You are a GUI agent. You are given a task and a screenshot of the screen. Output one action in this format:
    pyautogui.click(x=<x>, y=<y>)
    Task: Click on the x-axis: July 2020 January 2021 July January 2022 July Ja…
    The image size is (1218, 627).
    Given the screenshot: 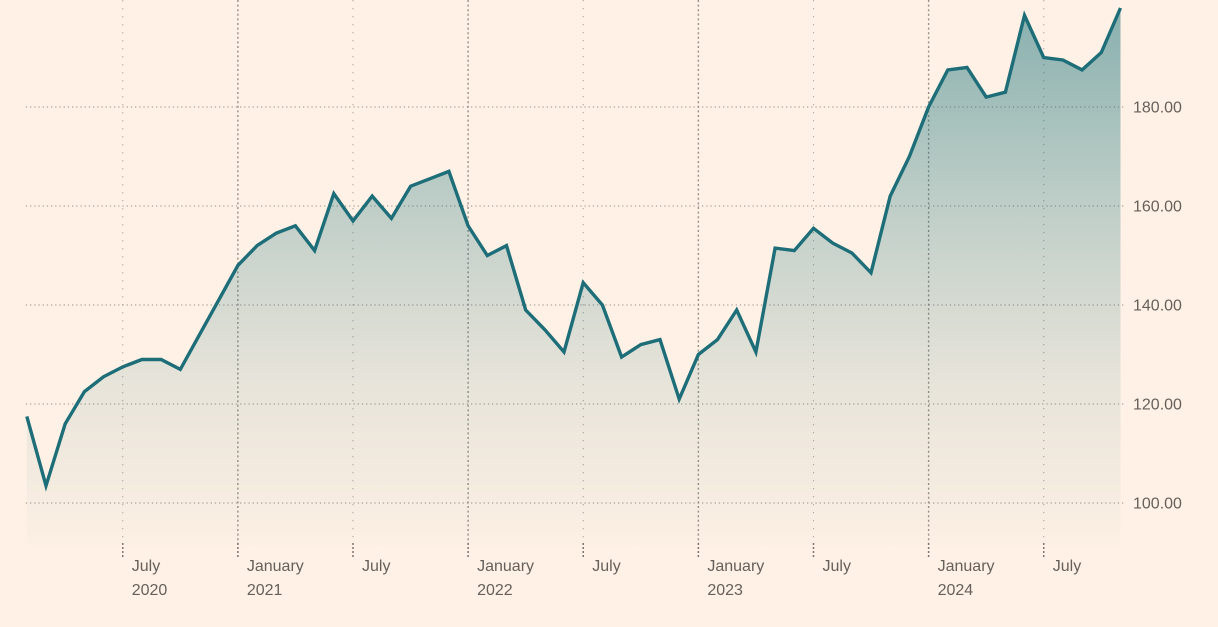 What is the action you would take?
    pyautogui.click(x=601, y=571)
    